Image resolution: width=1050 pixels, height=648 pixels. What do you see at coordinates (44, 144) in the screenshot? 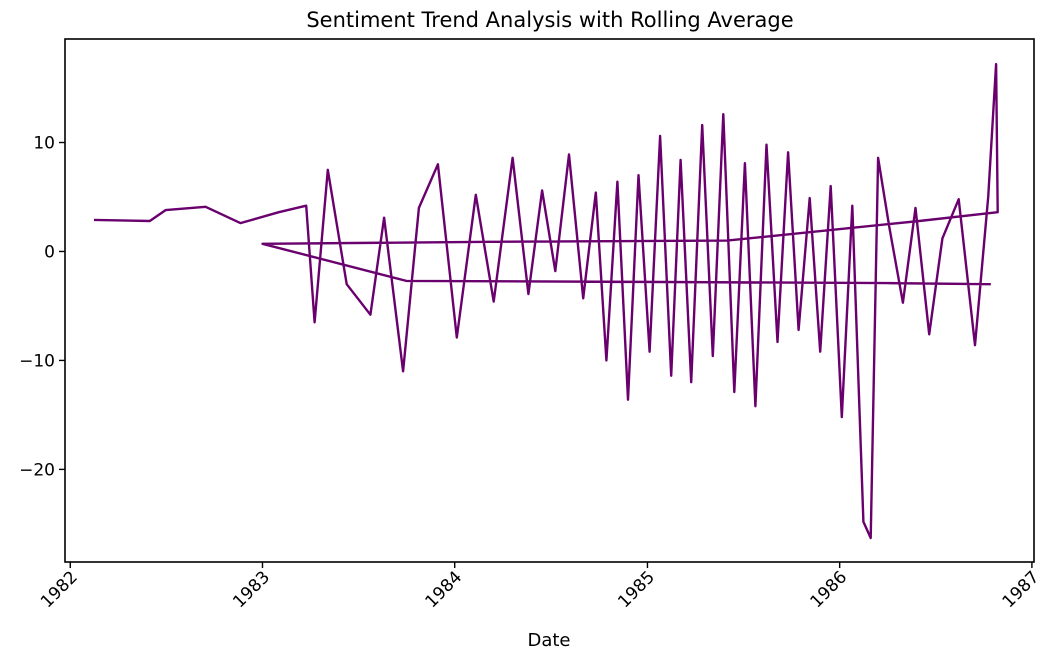
I see `y-tick-label: 10` at bounding box center [44, 144].